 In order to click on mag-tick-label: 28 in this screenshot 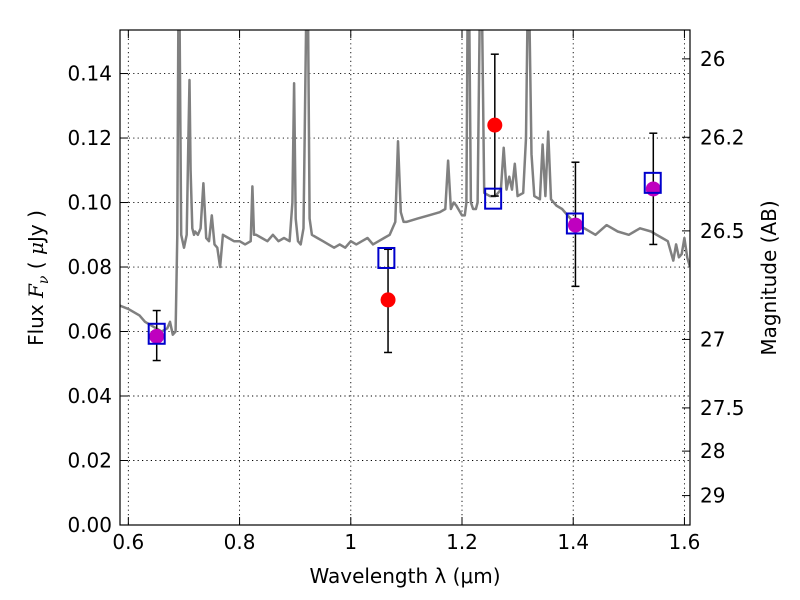, I will do `click(712, 451)`.